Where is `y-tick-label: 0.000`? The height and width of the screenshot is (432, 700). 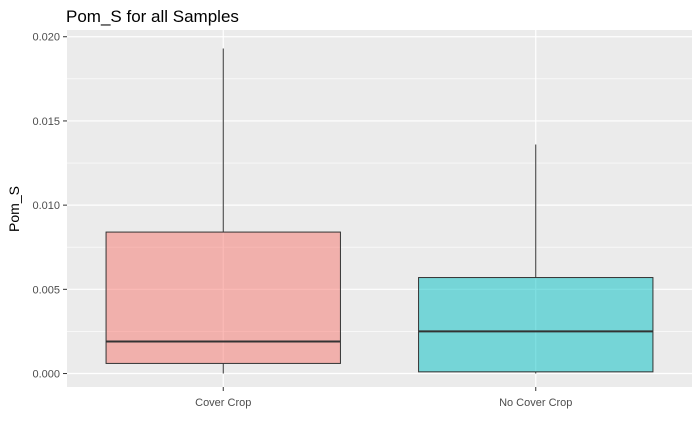 y-tick-label: 0.000 is located at coordinates (46, 375).